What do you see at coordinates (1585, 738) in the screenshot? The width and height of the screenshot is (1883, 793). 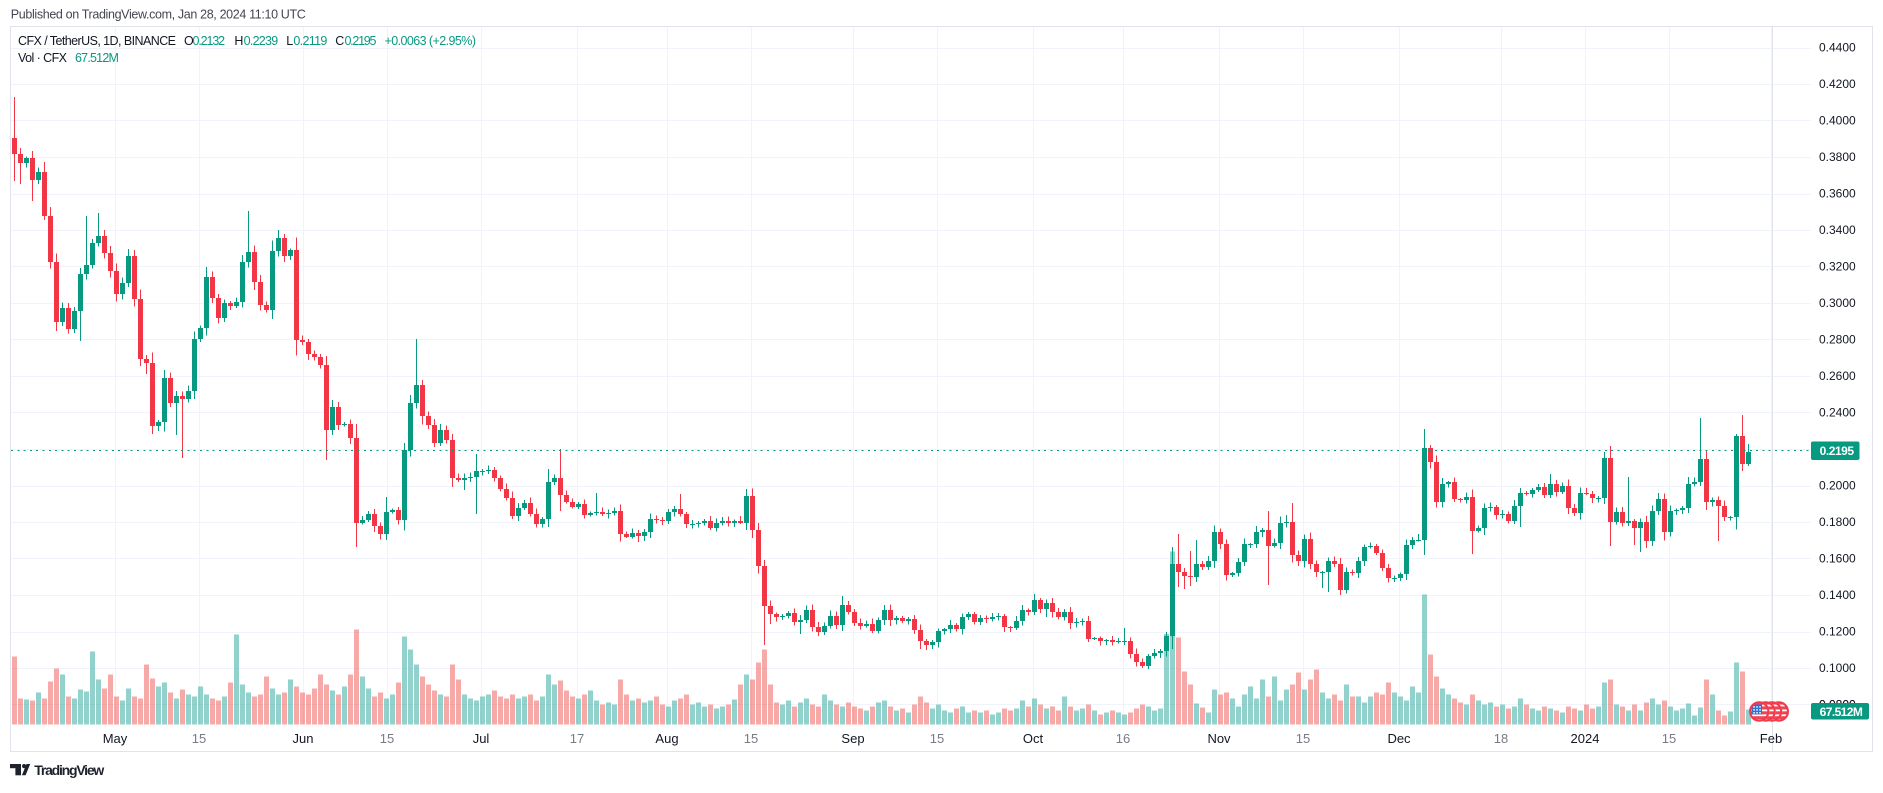 I see `svg-text: 2024` at bounding box center [1585, 738].